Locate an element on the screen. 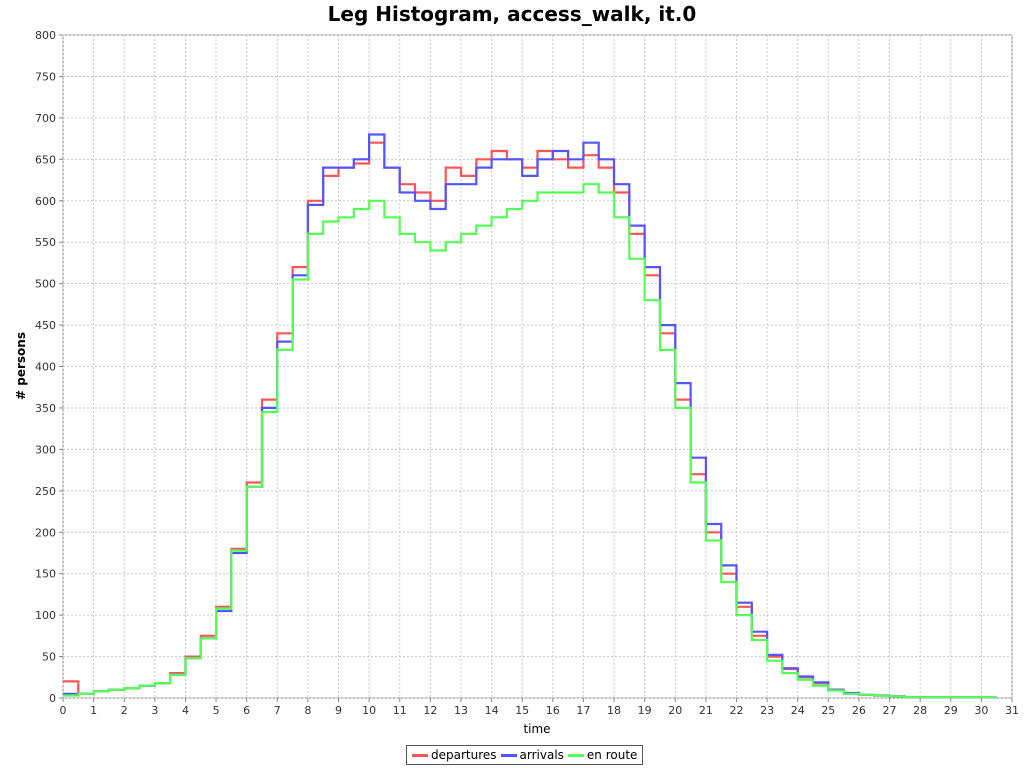  x-tick-label: 3 is located at coordinates (154, 710).